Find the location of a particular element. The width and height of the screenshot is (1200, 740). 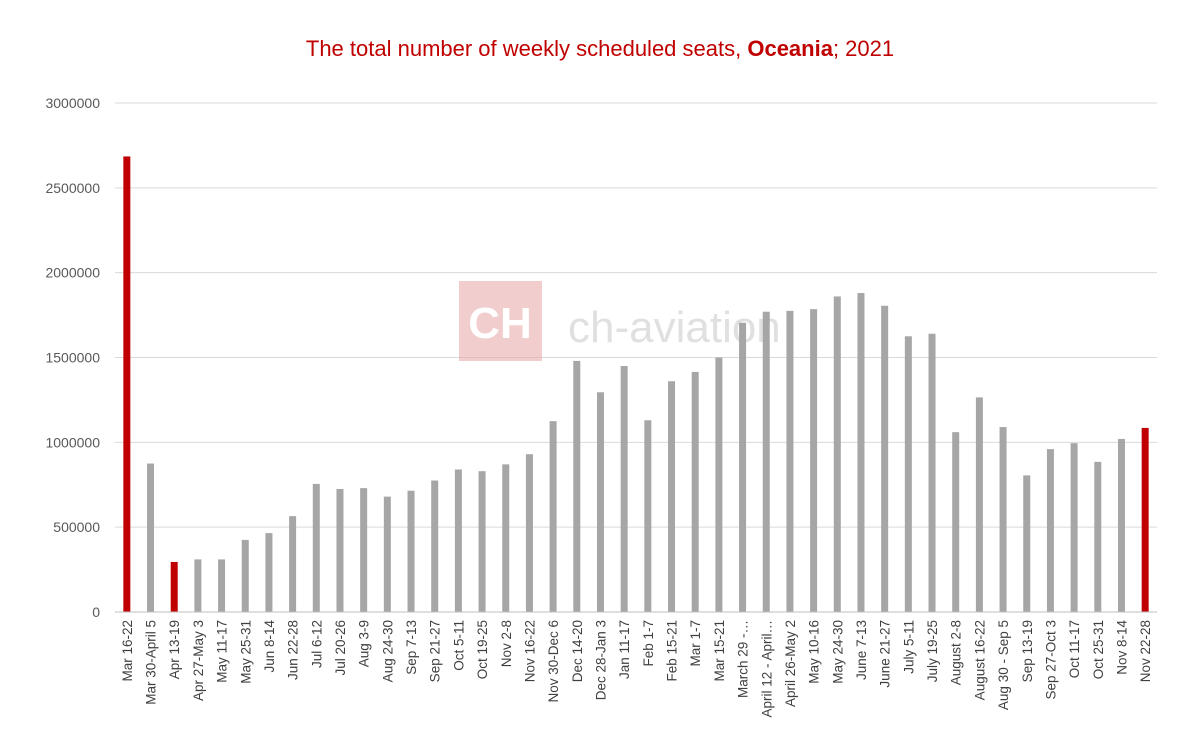

x-tick-label: Oct 25-31 is located at coordinates (1098, 649).